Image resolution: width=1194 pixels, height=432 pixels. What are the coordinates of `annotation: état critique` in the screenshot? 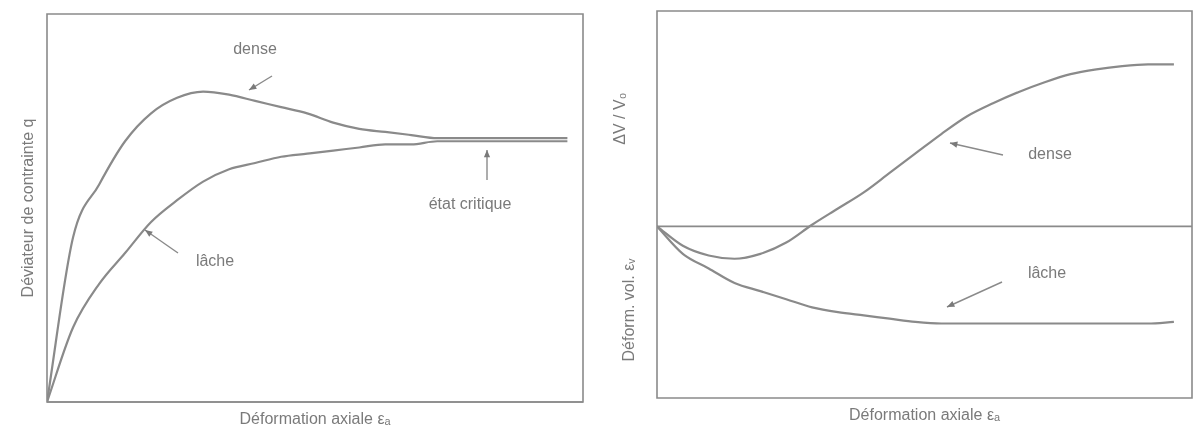 It's located at (470, 204).